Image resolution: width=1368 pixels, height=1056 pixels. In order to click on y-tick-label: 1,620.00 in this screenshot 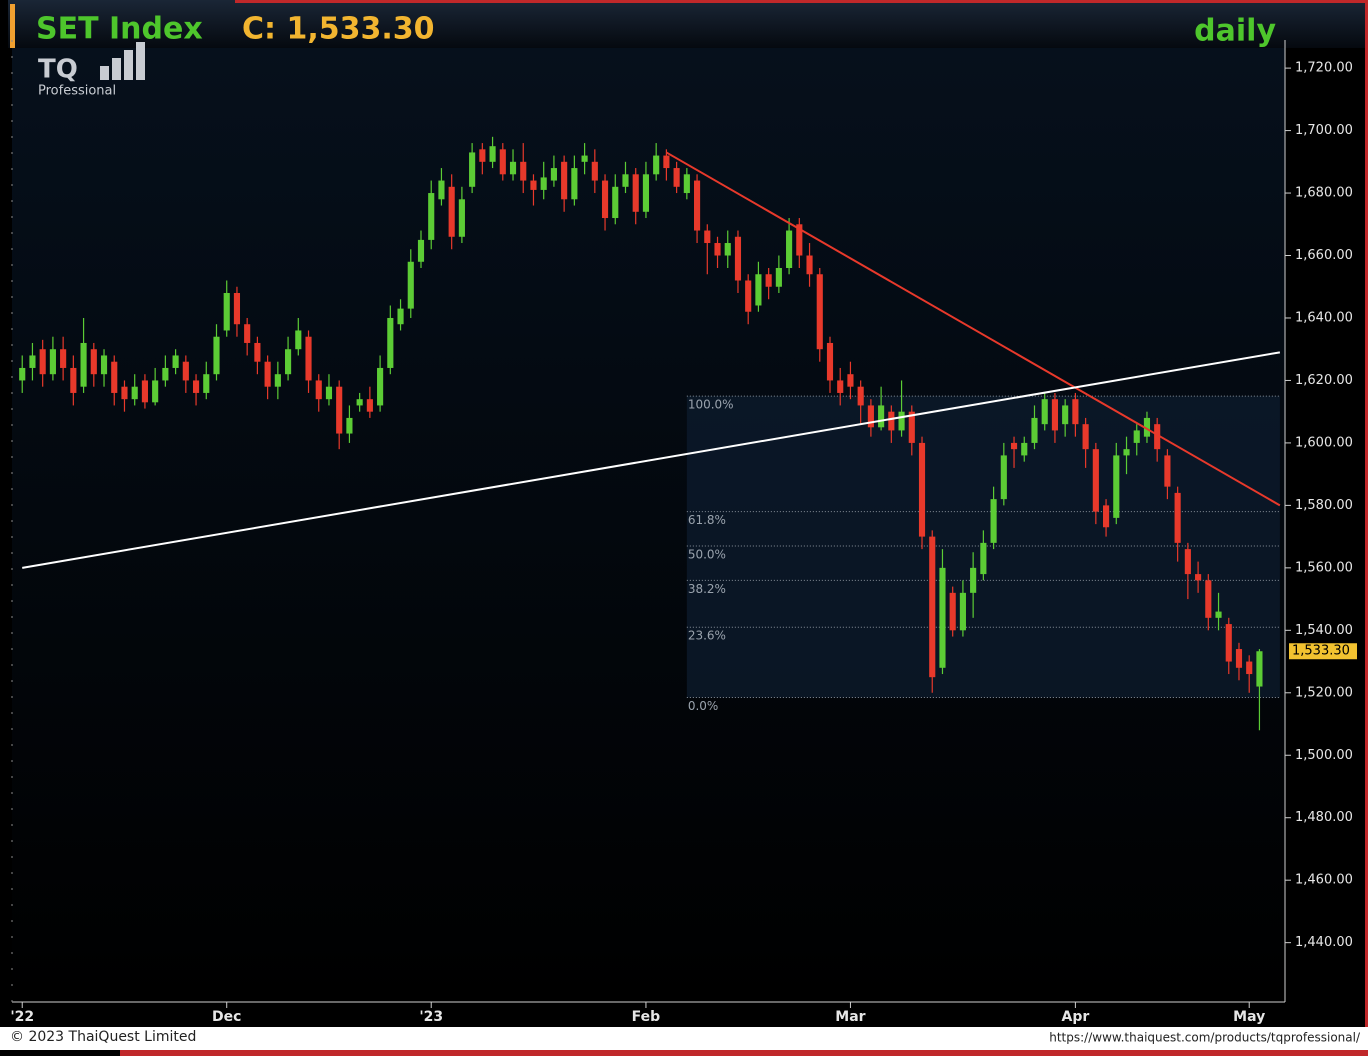, I will do `click(1324, 380)`.